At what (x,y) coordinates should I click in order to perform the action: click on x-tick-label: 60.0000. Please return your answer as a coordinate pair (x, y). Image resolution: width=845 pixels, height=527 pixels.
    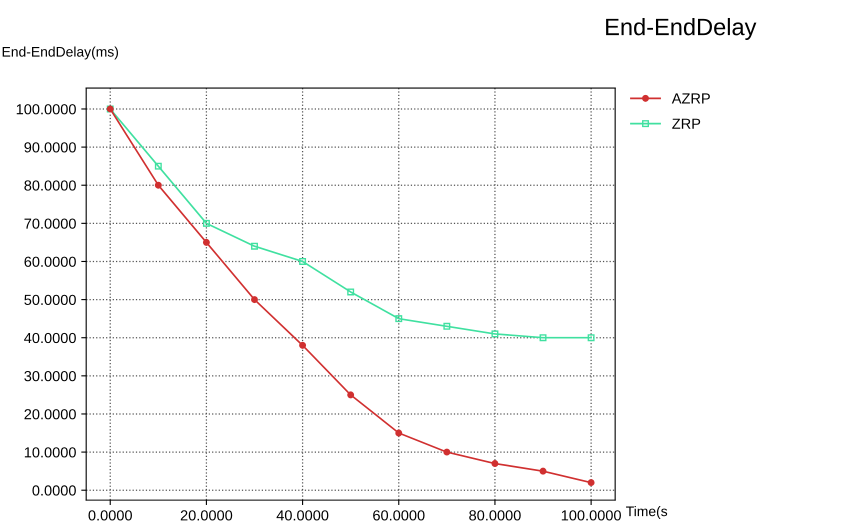
    Looking at the image, I should click on (399, 515).